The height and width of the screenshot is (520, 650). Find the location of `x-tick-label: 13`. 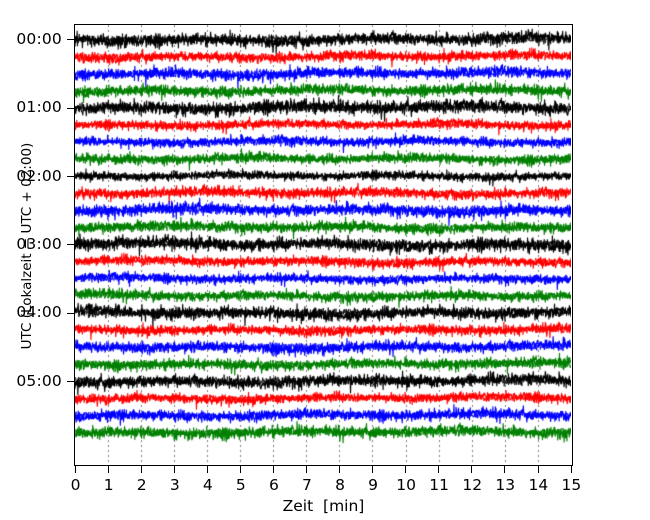

x-tick-label: 13 is located at coordinates (505, 485).